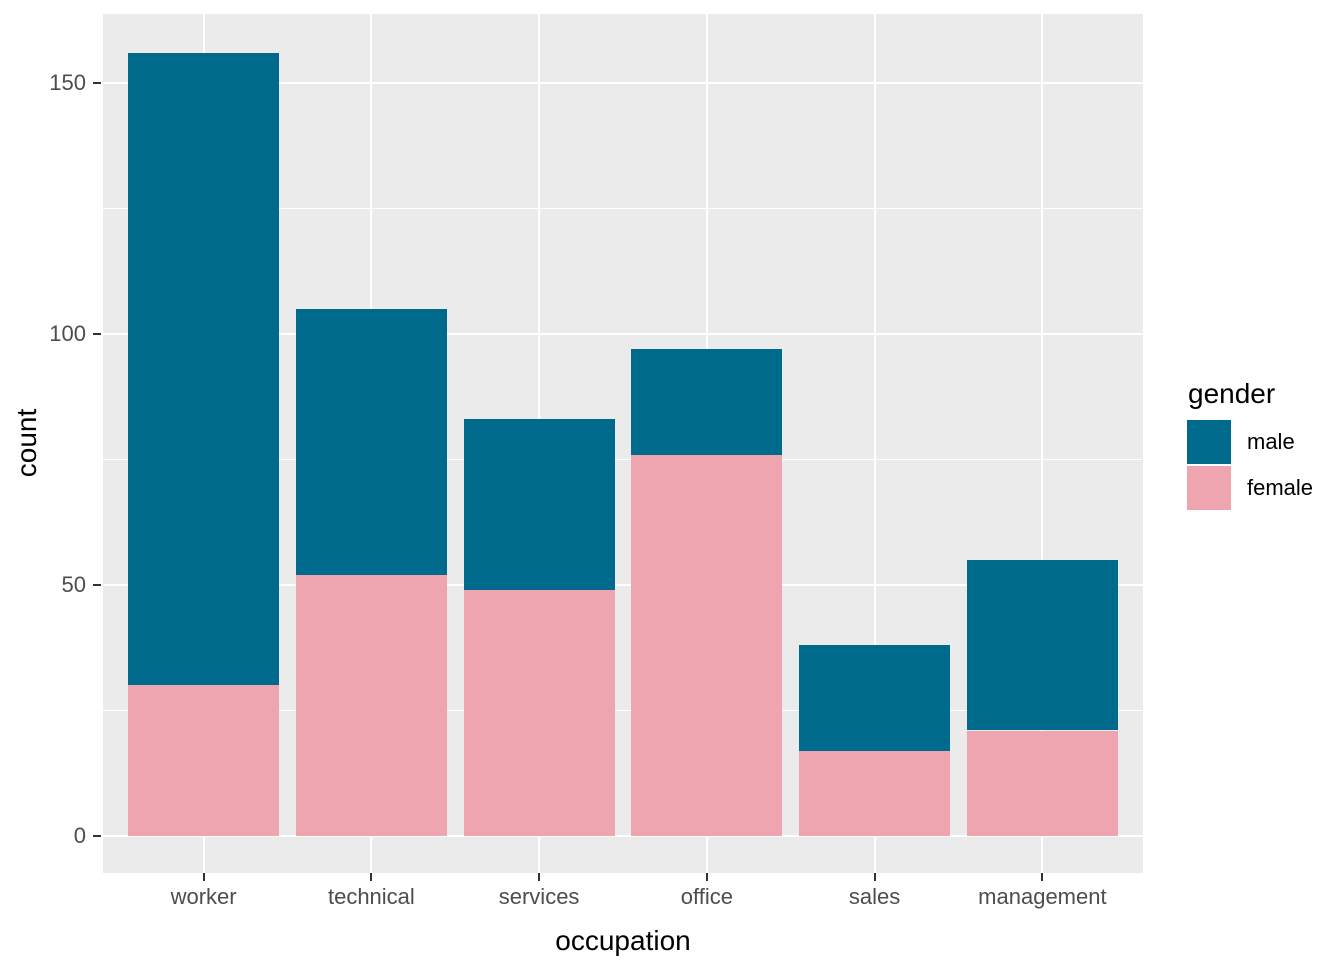 The image size is (1344, 960). I want to click on y-axis-tick-label: 150, so click(67, 83).